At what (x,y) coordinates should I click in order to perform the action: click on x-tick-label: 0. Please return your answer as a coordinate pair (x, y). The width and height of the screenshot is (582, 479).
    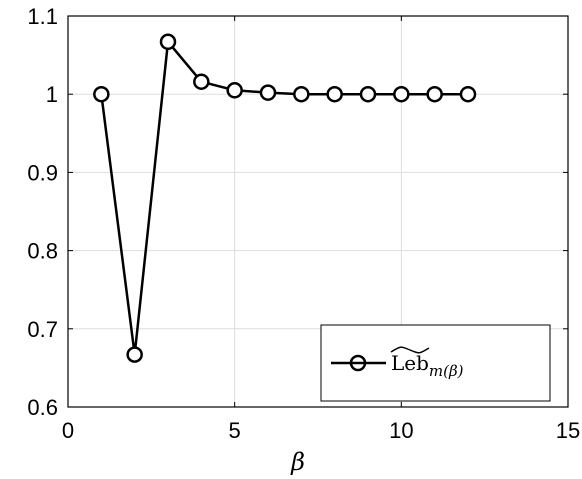
    Looking at the image, I should click on (68, 430).